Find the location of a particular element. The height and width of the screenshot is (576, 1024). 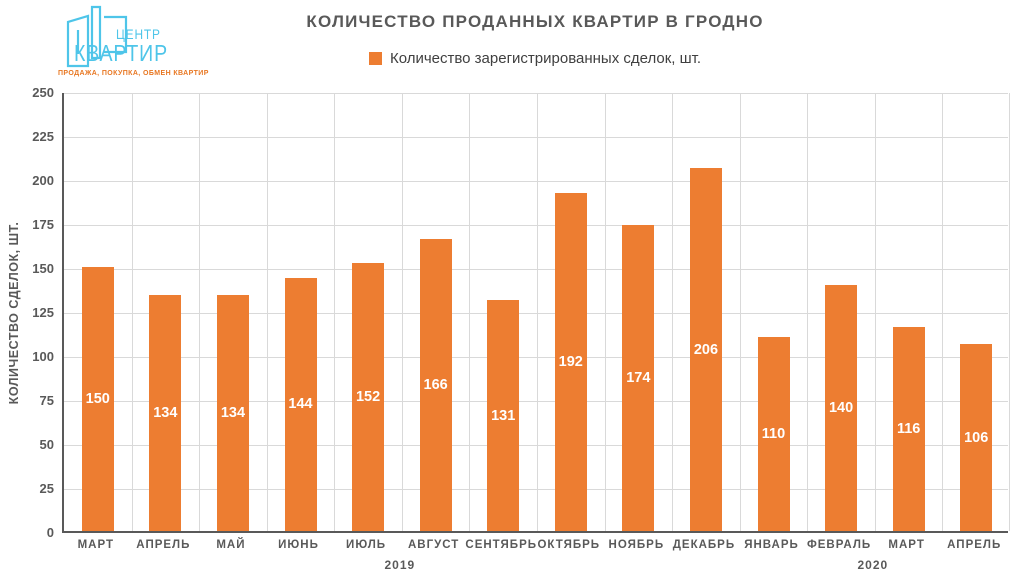

bar-value-label: 152 is located at coordinates (368, 397).